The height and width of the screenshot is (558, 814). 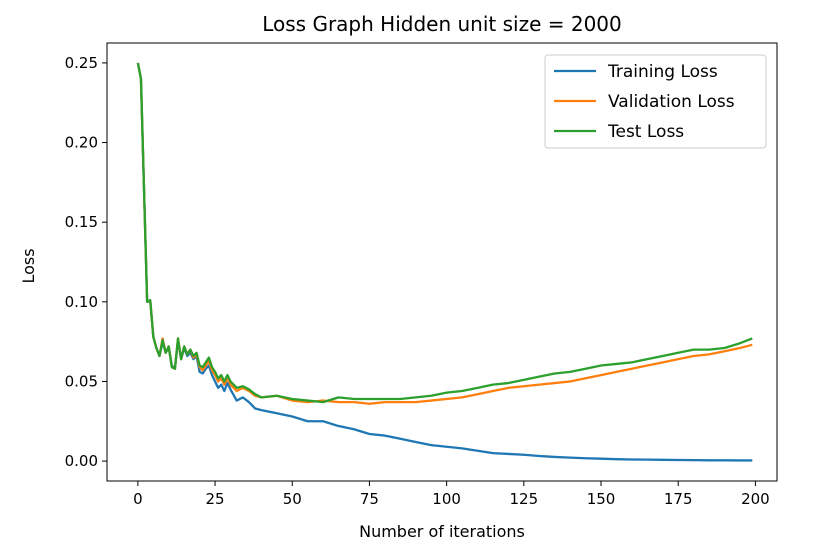 I want to click on y-tick-label: 0.15, so click(x=81, y=222).